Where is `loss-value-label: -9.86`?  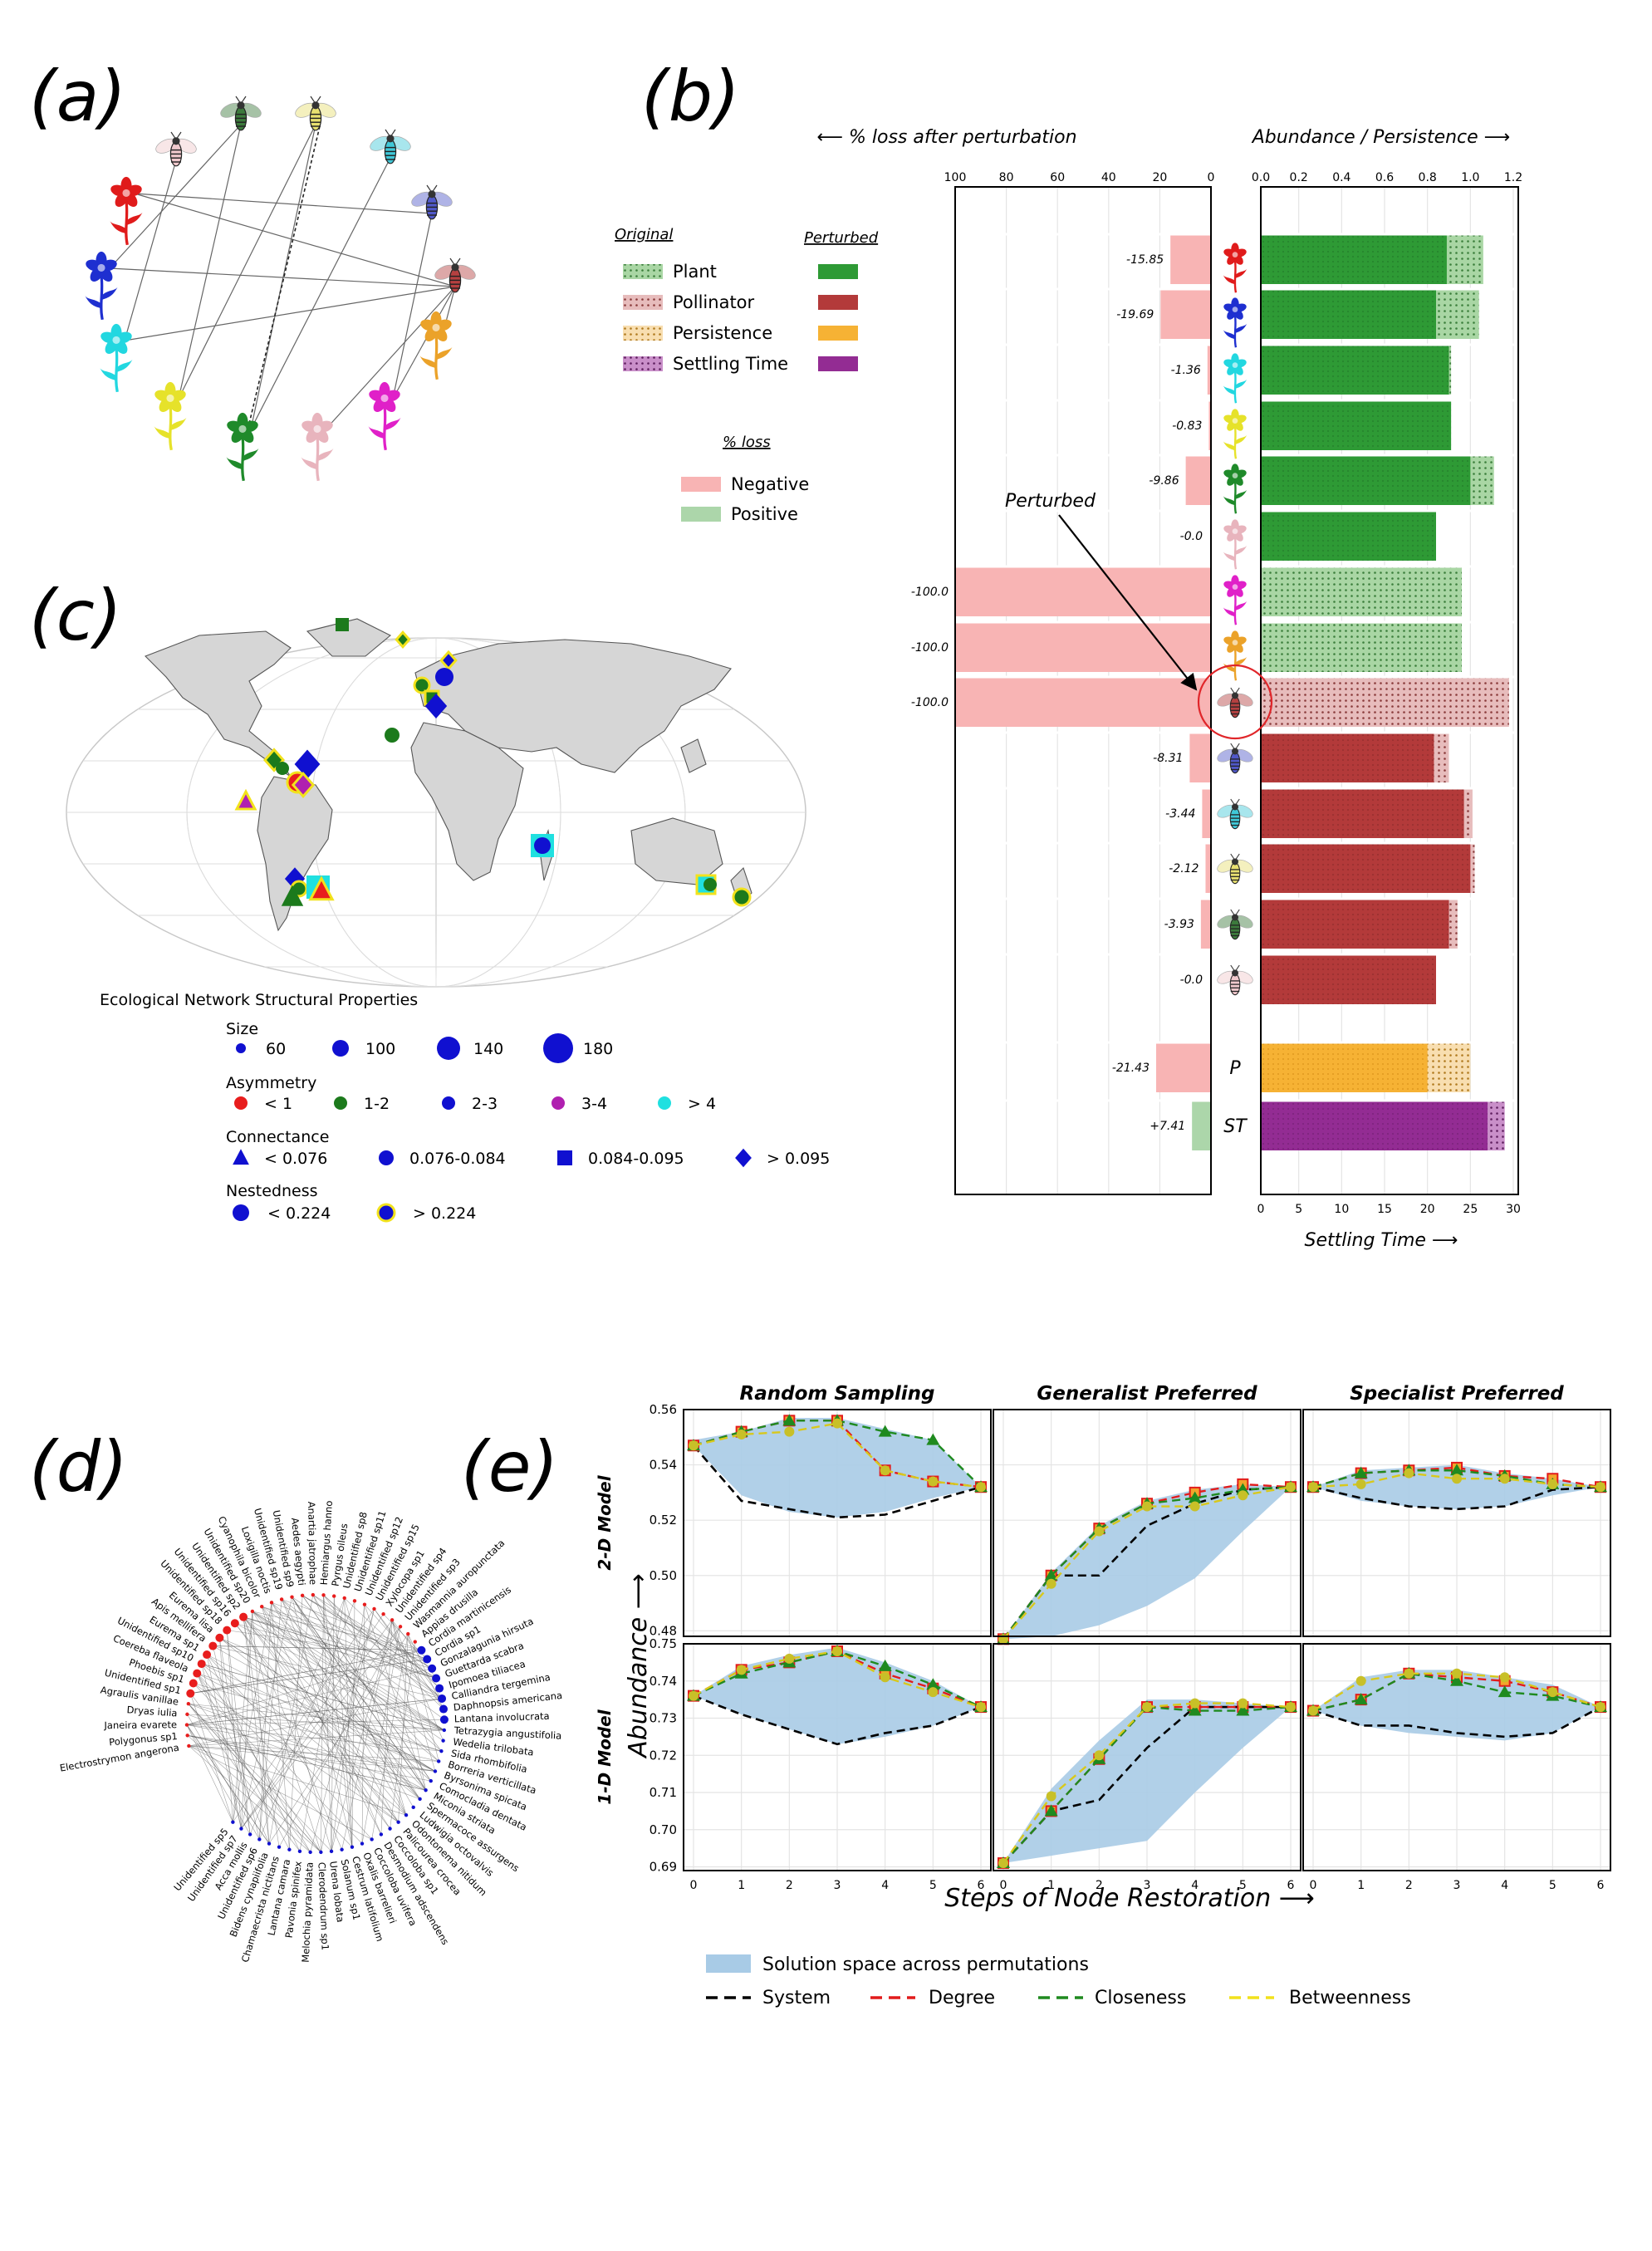 loss-value-label: -9.86 is located at coordinates (1164, 481).